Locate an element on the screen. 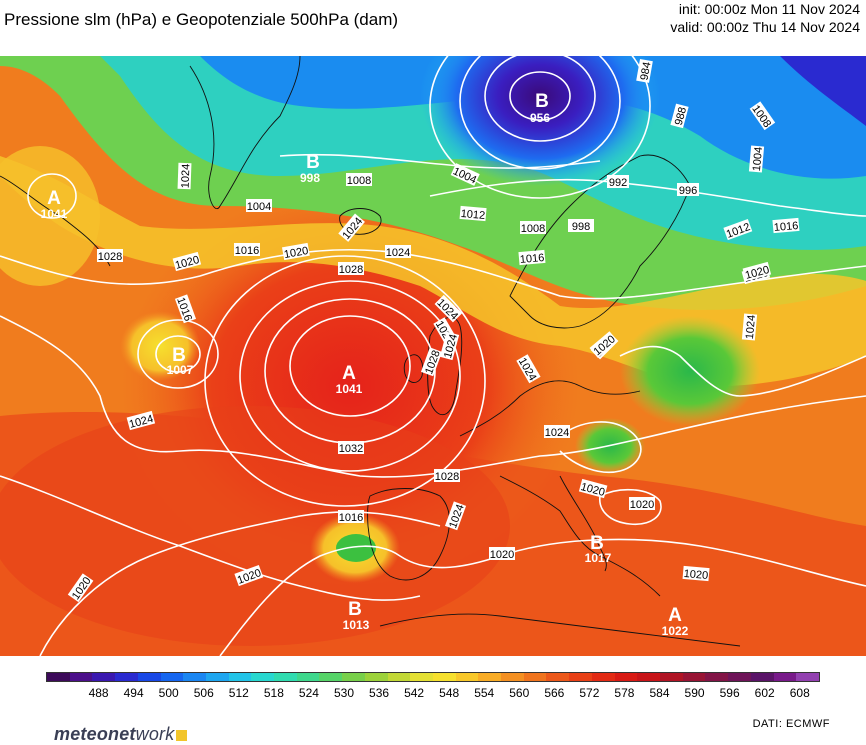  logo-bold: meteonet is located at coordinates (95, 734).